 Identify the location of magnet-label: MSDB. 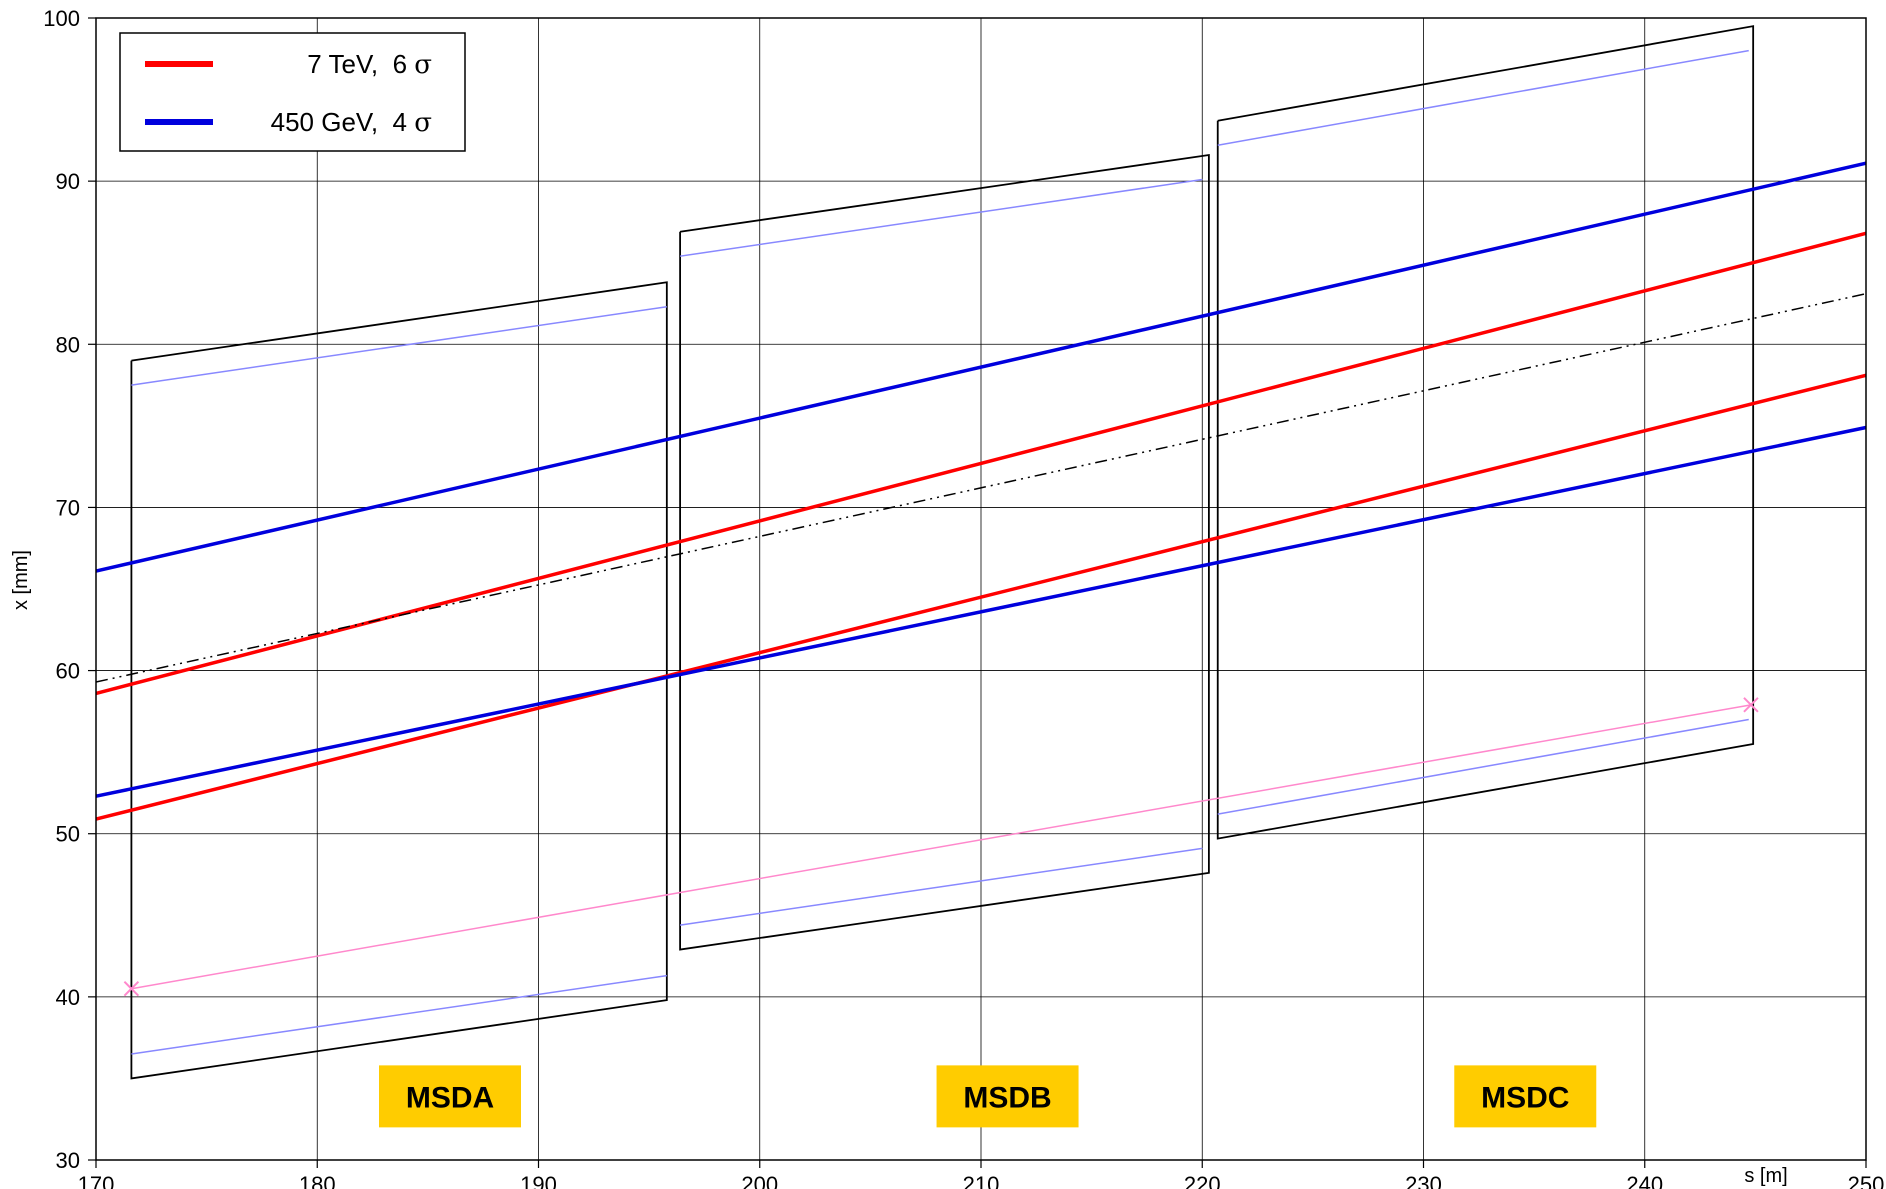
(1007, 1097).